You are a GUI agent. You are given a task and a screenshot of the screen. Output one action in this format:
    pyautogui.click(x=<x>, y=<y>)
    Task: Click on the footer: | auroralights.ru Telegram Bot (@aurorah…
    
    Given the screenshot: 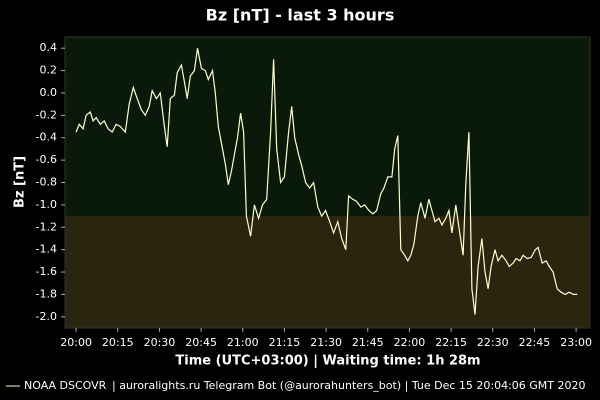 What is the action you would take?
    pyautogui.click(x=349, y=385)
    